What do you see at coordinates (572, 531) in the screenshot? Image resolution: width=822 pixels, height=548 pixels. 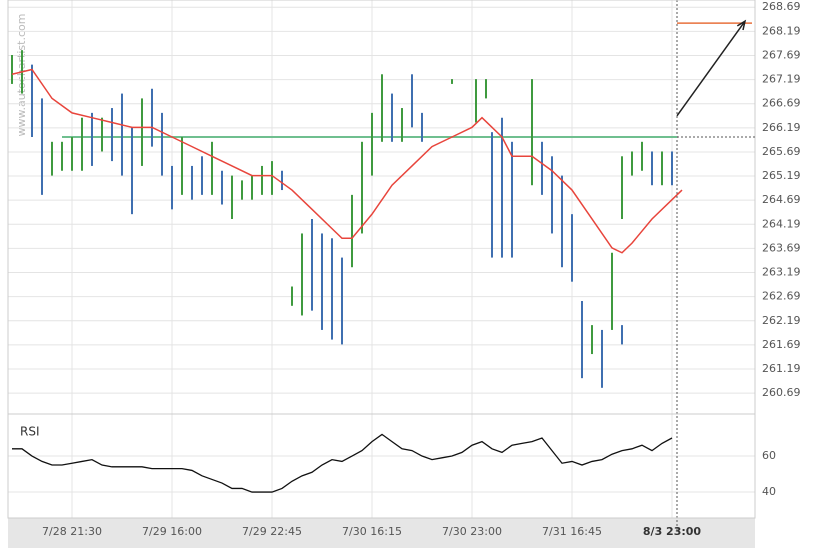 I see `x-tick-label: 7/31 16:45` at bounding box center [572, 531].